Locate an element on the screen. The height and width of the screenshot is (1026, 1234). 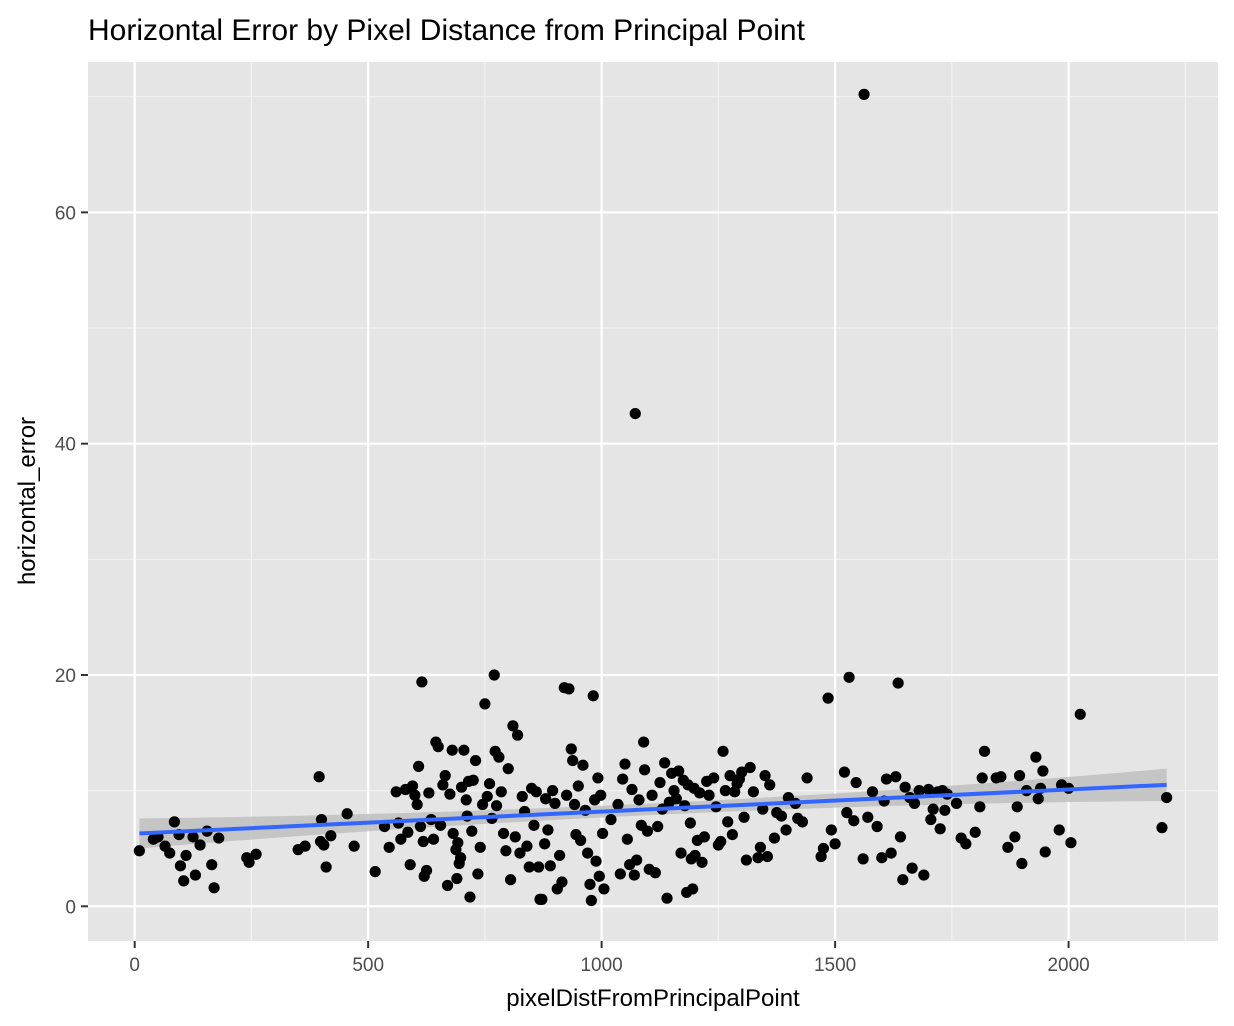
x-tick-label: 1000 is located at coordinates (601, 965).